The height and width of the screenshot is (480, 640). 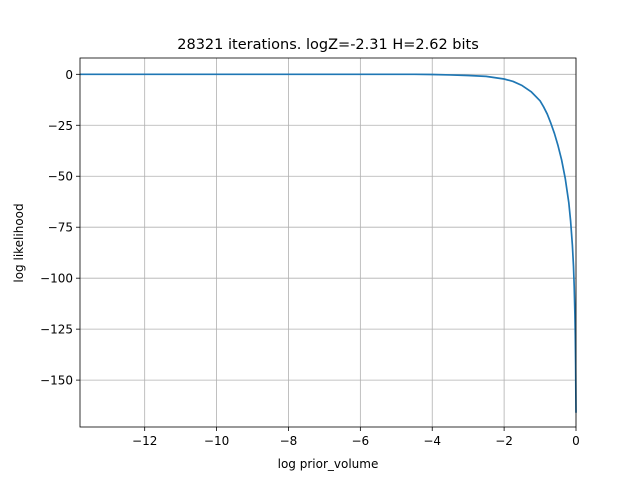 What do you see at coordinates (60, 228) in the screenshot?
I see `y-tick-label: −75` at bounding box center [60, 228].